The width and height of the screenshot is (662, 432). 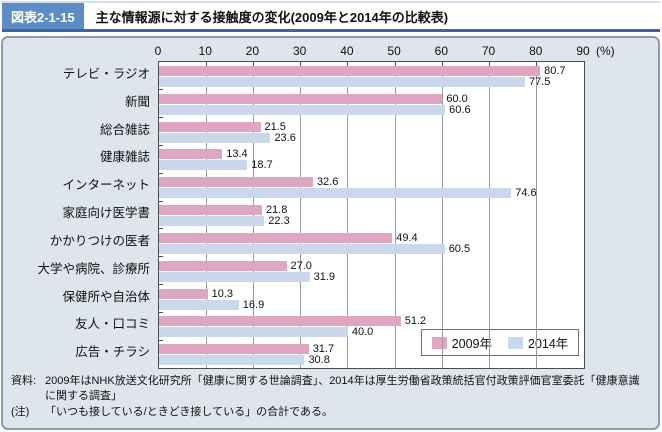 I want to click on bar-group: 80.7 77.5, so click(x=371, y=76).